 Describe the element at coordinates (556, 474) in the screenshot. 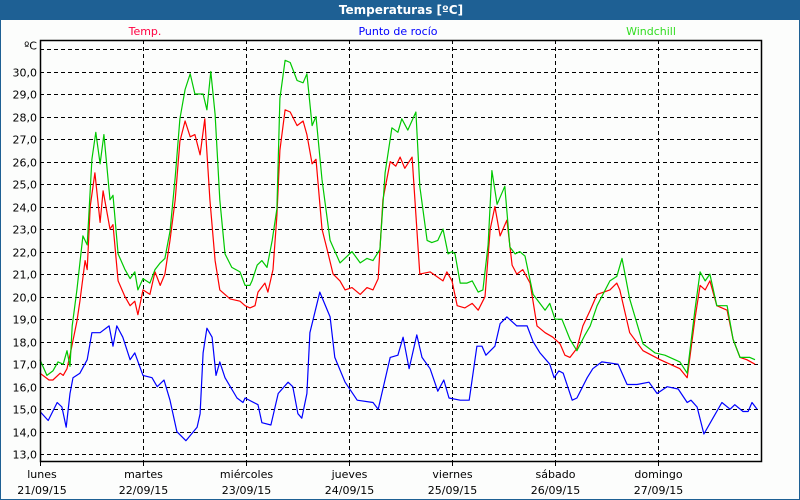

I see `x-tick-day: sábado` at that location.